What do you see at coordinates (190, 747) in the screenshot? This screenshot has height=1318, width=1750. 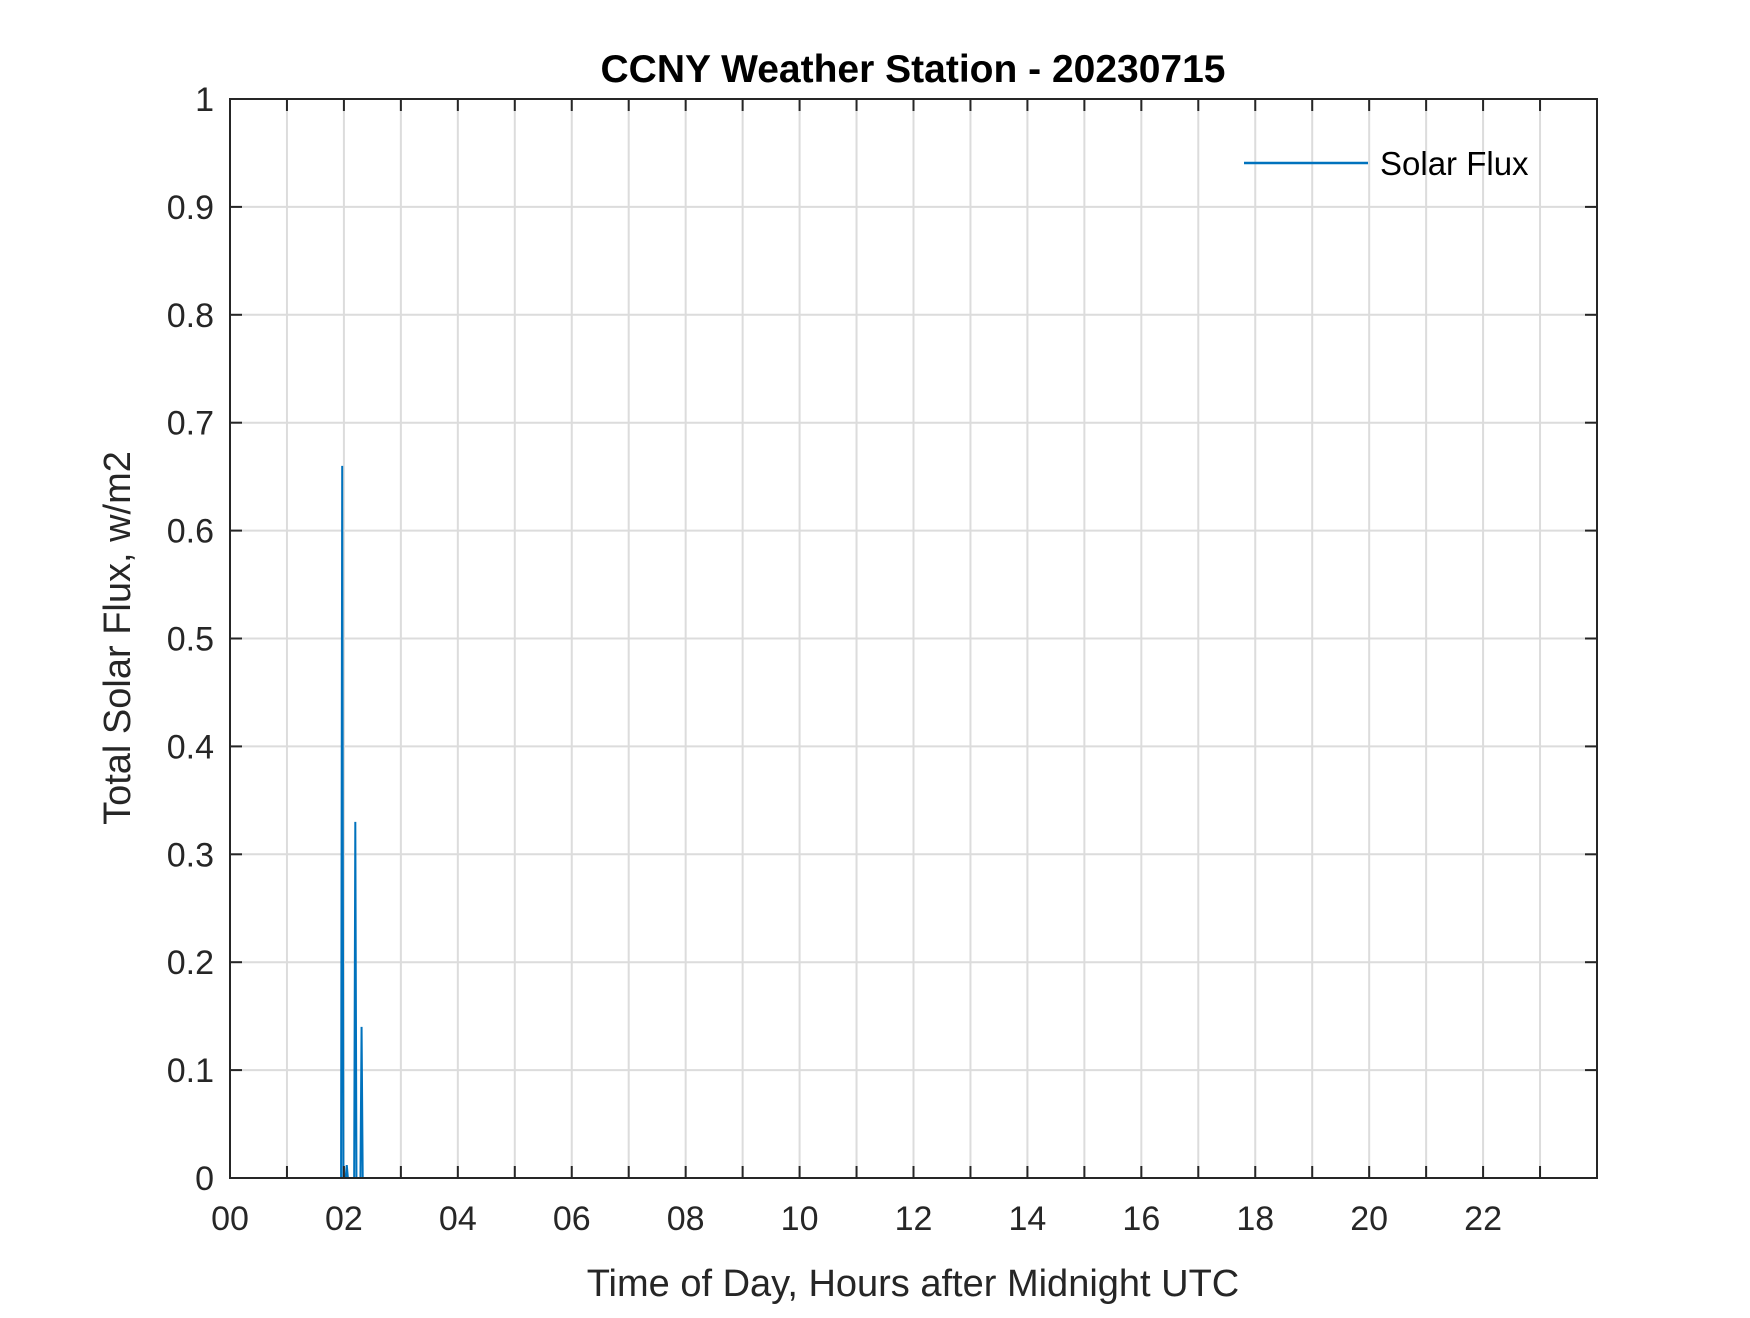 I see `y-tick-label-4: 0.4` at bounding box center [190, 747].